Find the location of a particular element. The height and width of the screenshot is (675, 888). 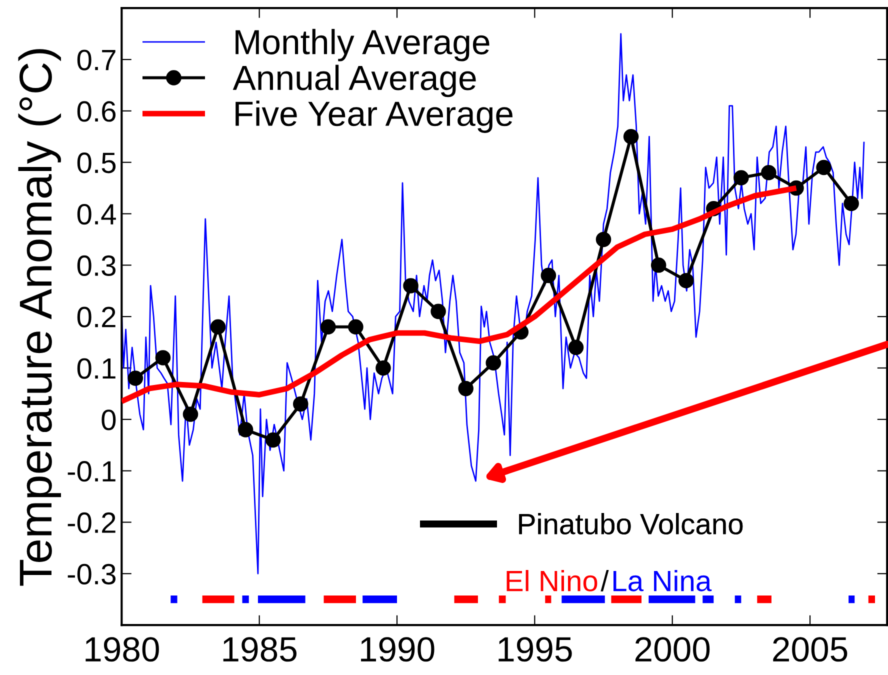

x-tick-label: 1980 is located at coordinates (122, 649).